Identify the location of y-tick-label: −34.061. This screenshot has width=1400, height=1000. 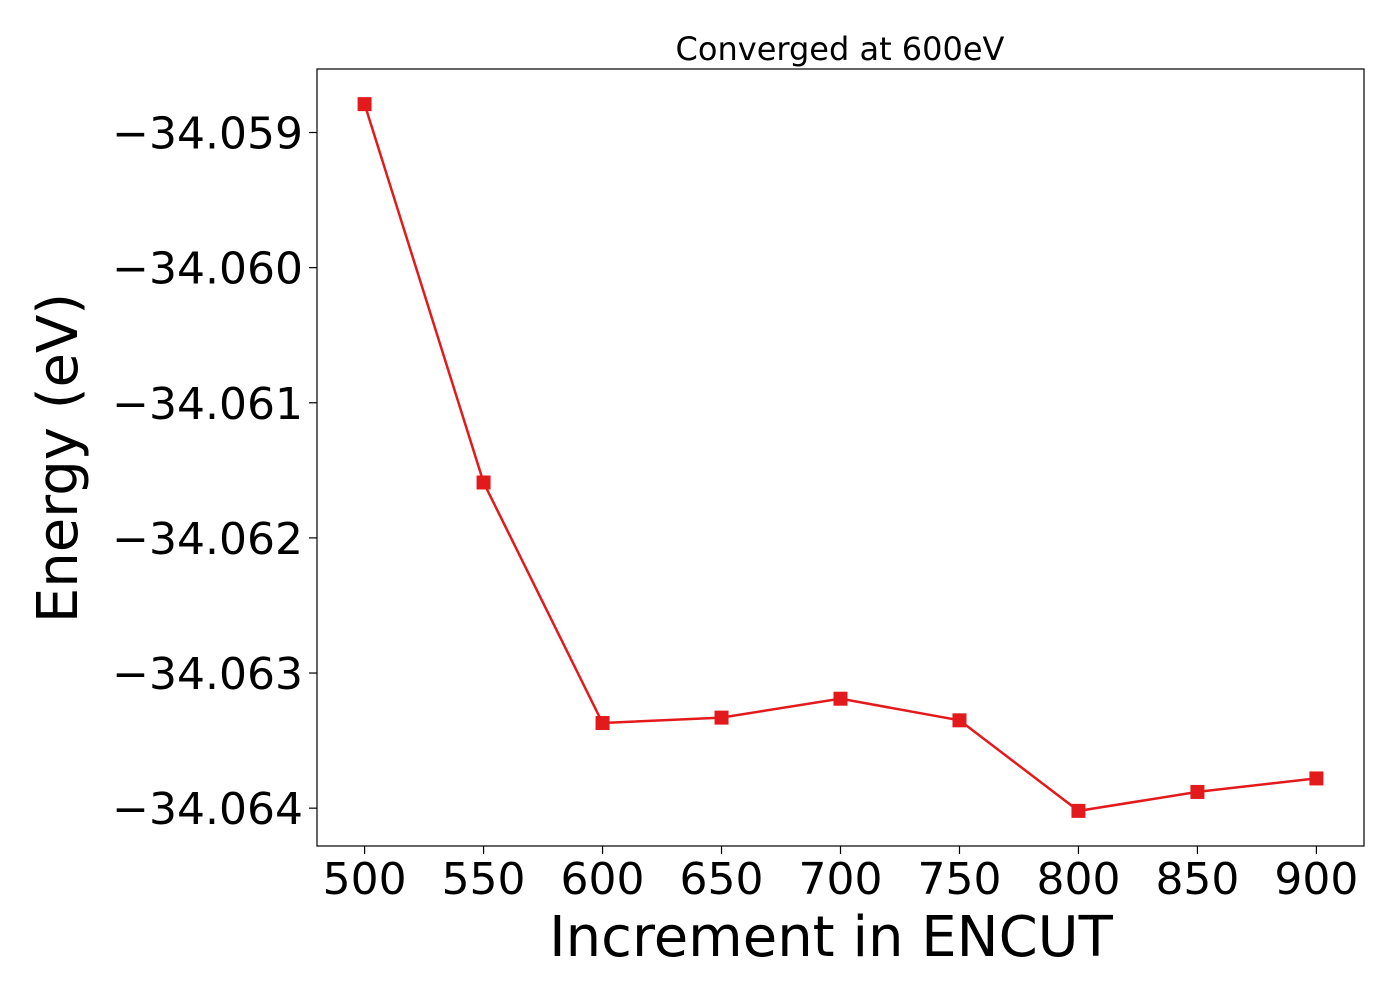
(207, 404).